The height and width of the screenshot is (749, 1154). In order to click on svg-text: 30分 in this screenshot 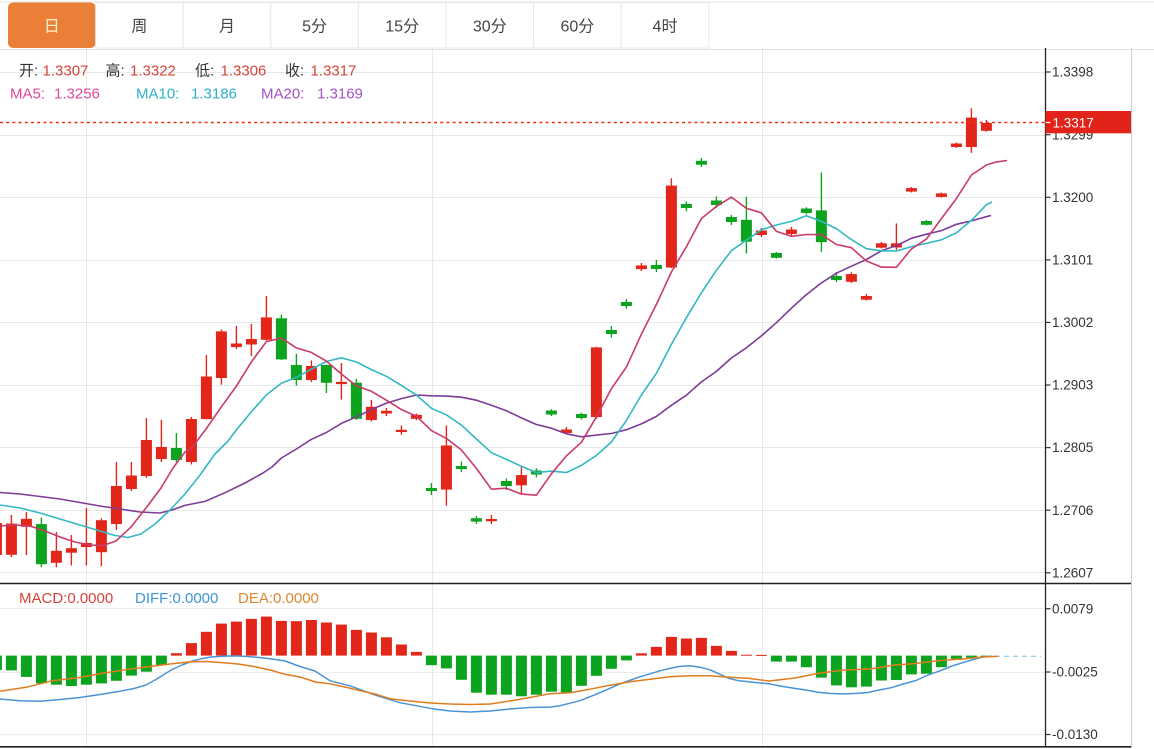, I will do `click(490, 27)`.